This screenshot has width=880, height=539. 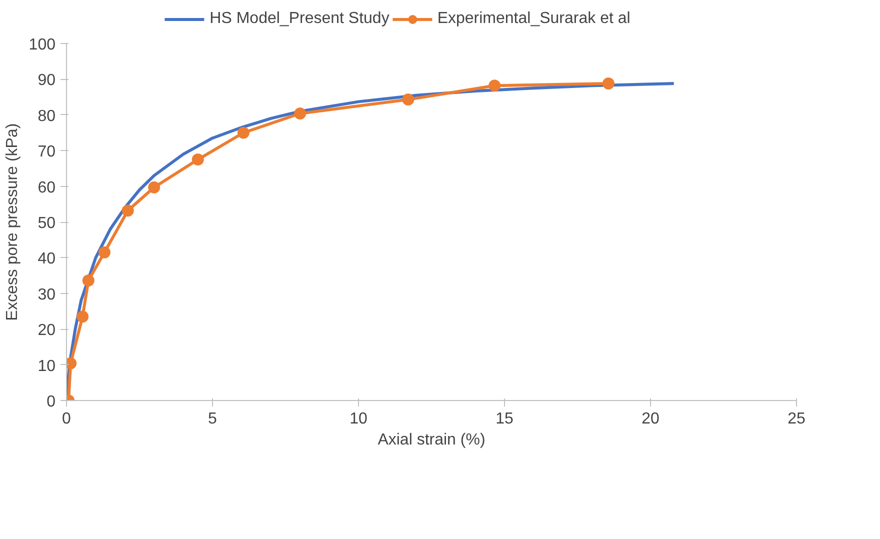 I want to click on y-tick-label: 80, so click(x=47, y=116).